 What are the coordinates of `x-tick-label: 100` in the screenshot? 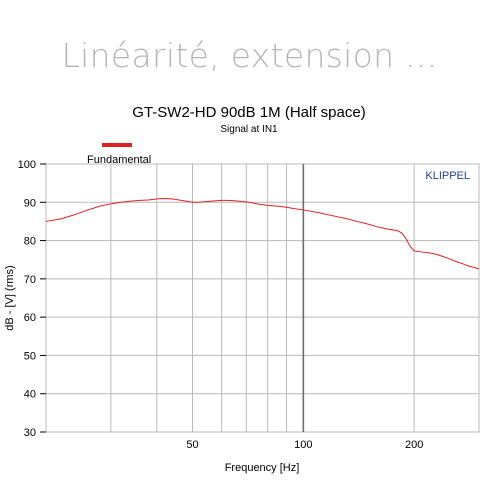 It's located at (303, 445).